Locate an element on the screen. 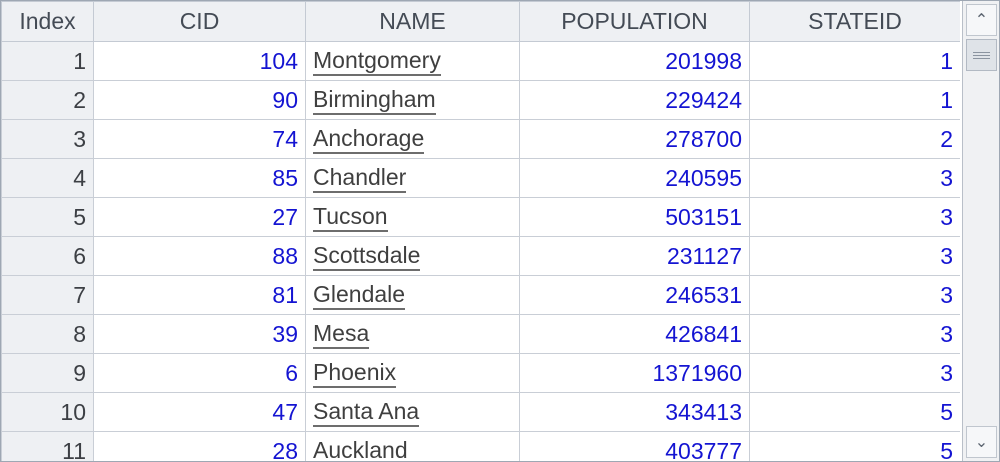  population-cell: 278700 is located at coordinates (634, 139).